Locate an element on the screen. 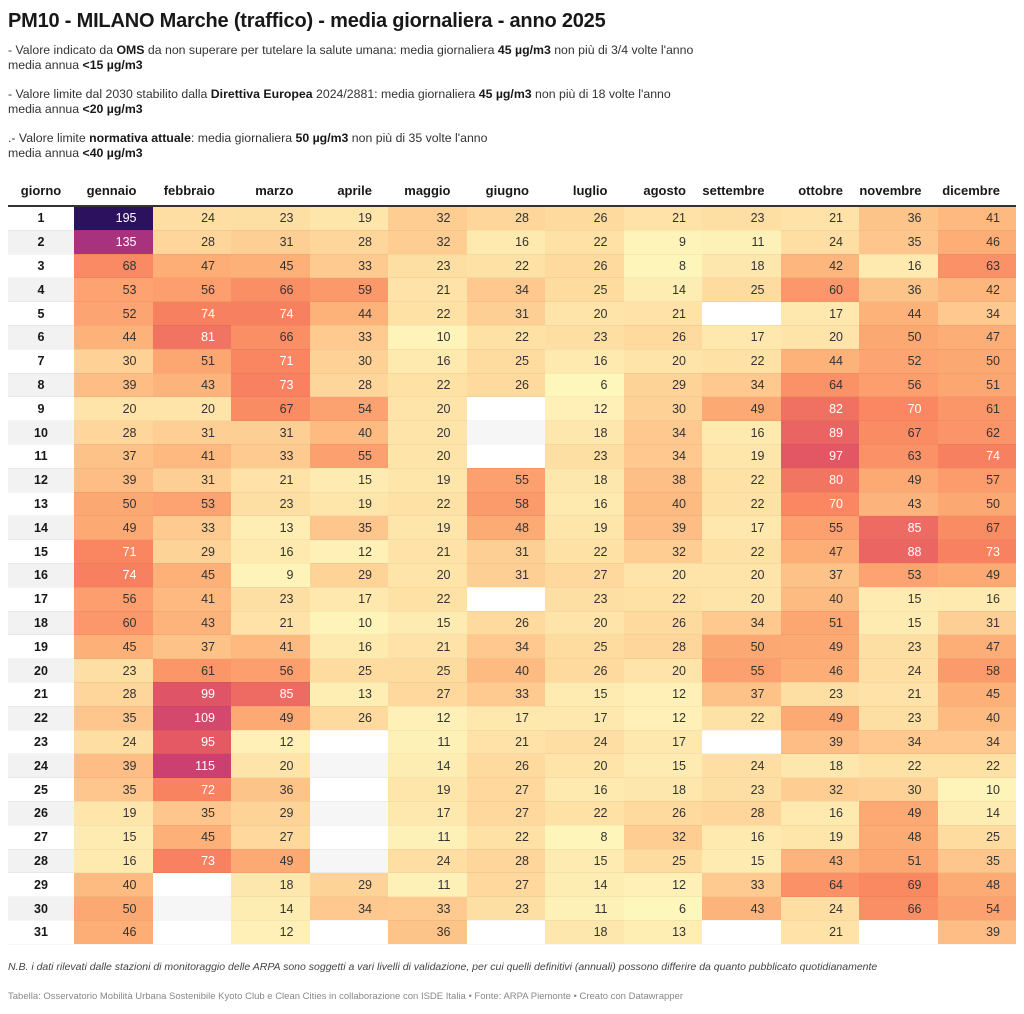 The height and width of the screenshot is (1014, 1024). heatmap-cell: 35 is located at coordinates (976, 861).